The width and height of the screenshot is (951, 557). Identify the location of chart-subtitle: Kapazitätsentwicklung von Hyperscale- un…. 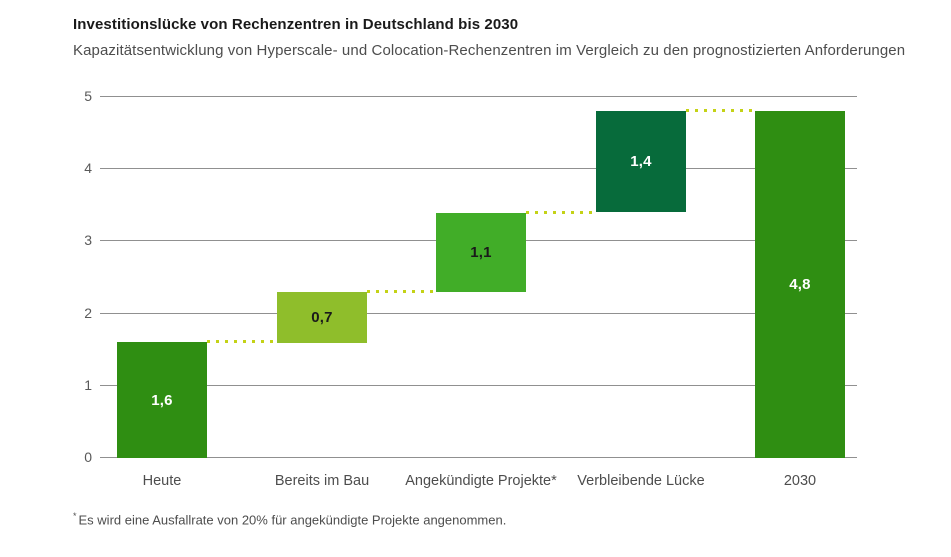
(489, 50).